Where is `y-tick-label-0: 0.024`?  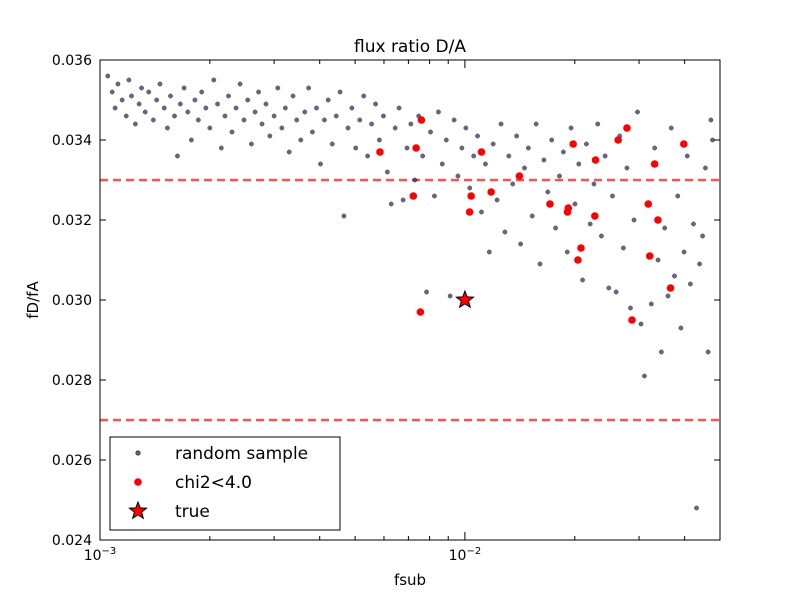 y-tick-label-0: 0.024 is located at coordinates (72, 541).